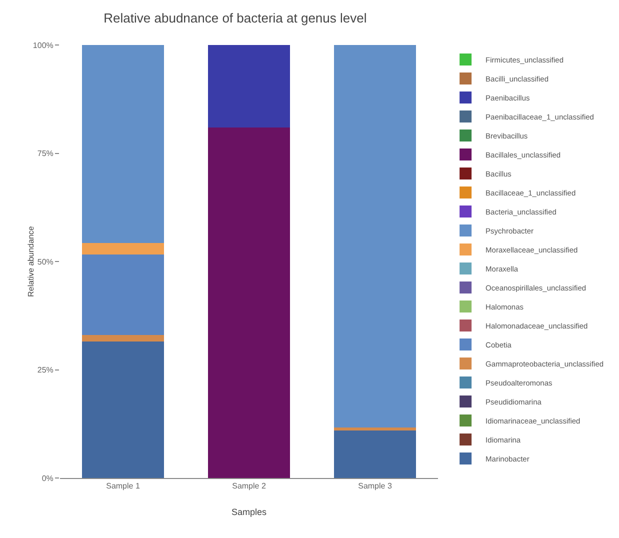 This screenshot has height=538, width=619. I want to click on y-tick-label: 100%, so click(43, 45).